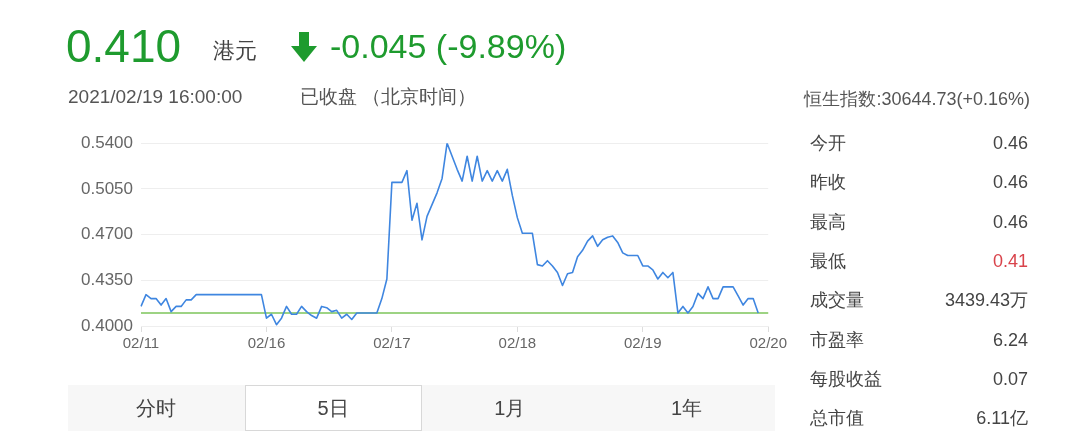 The image size is (1080, 444). I want to click on text: 2021/02/19 16:00:00, so click(155, 97).